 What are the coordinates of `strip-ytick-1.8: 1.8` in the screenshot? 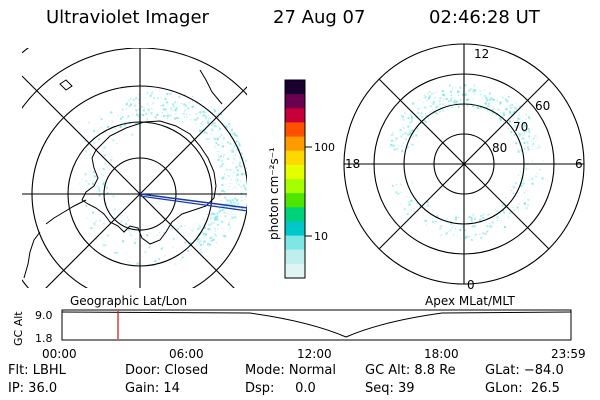 It's located at (44, 338).